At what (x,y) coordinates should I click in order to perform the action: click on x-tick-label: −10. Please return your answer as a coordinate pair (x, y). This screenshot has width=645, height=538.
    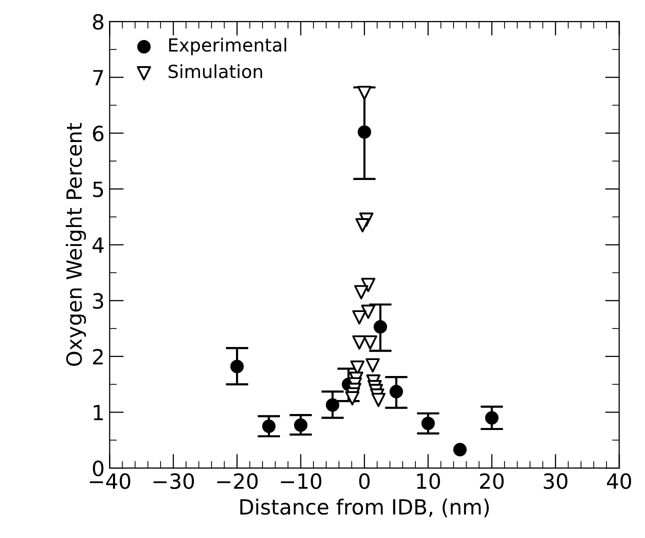
    Looking at the image, I should click on (301, 481).